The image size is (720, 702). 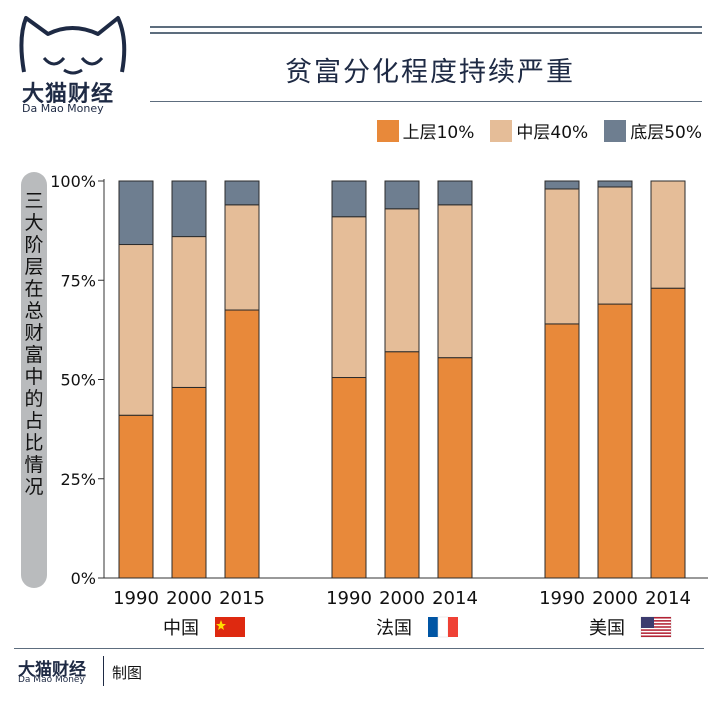 I want to click on y-tick-label: 0%, so click(x=83, y=578).